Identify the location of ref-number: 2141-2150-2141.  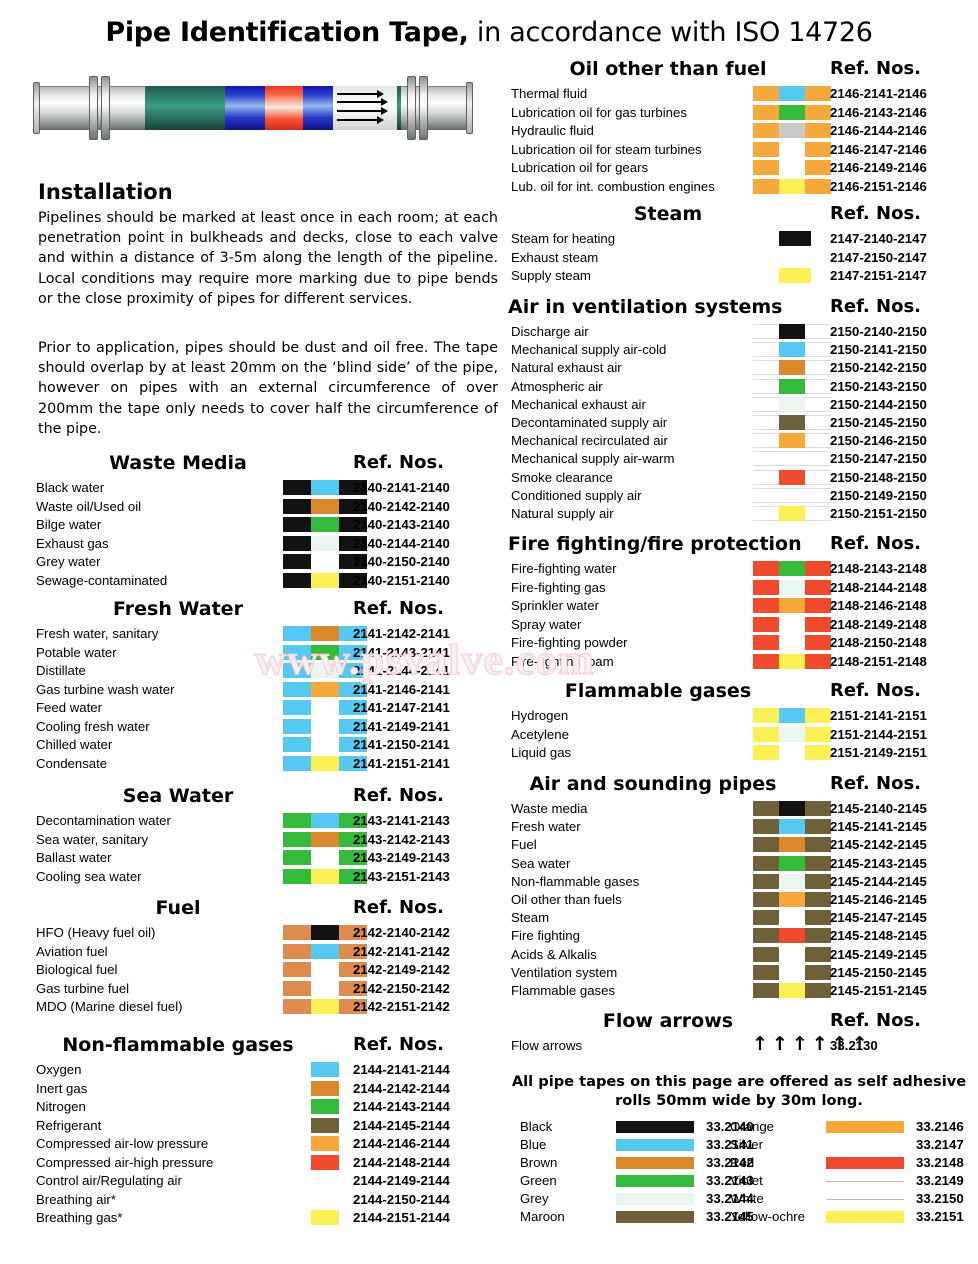
(401, 744).